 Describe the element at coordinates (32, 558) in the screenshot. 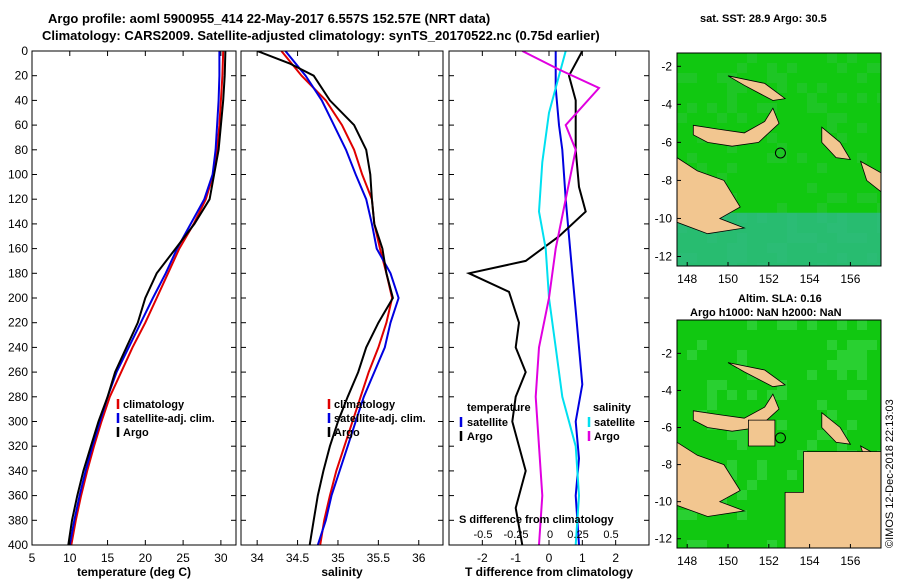

I see `temp-xtick-label: 5` at that location.